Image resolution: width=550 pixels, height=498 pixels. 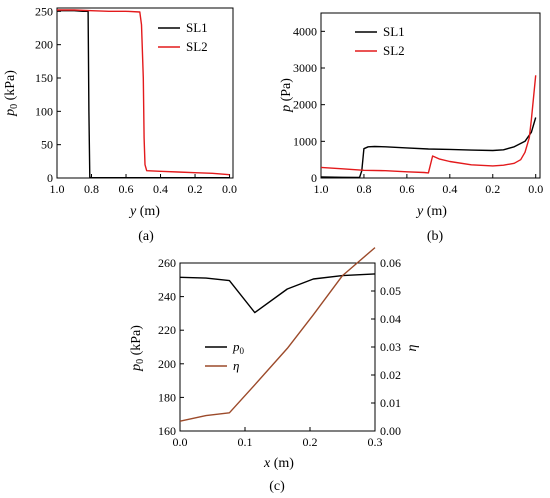 What do you see at coordinates (197, 46) in the screenshot?
I see `panel-a-legend-label-2: SL2` at bounding box center [197, 46].